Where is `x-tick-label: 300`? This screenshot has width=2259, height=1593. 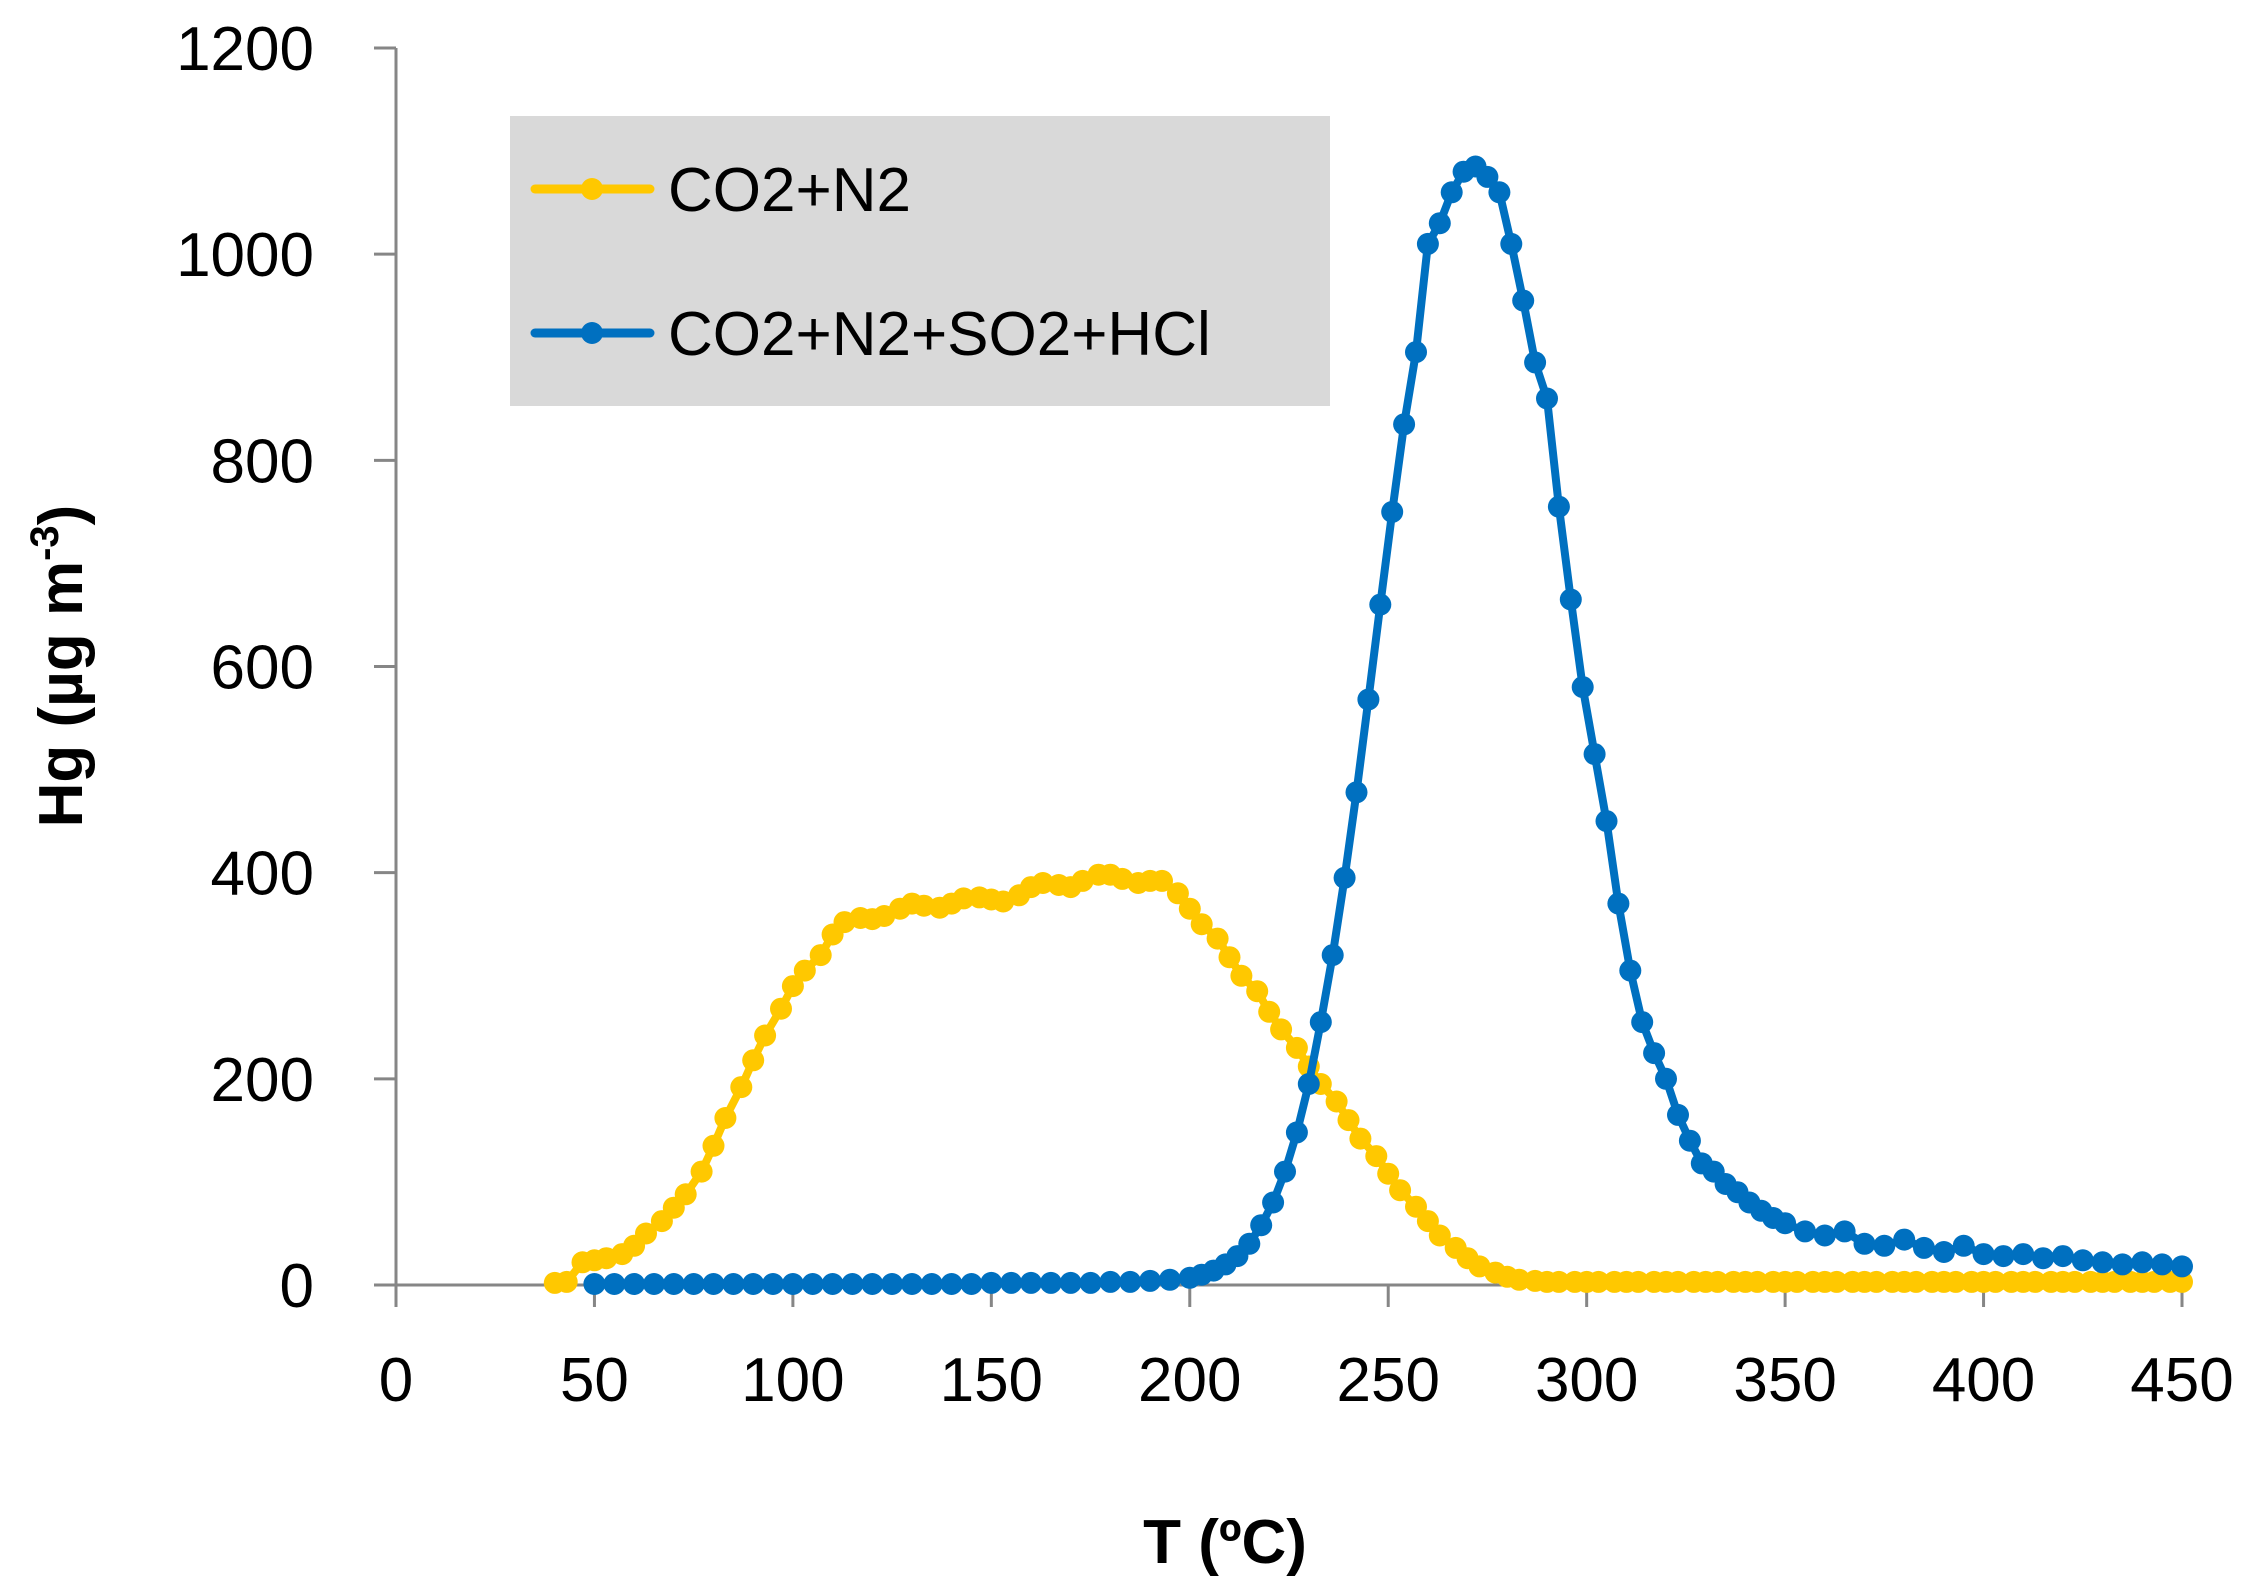 x-tick-label: 300 is located at coordinates (1586, 1380).